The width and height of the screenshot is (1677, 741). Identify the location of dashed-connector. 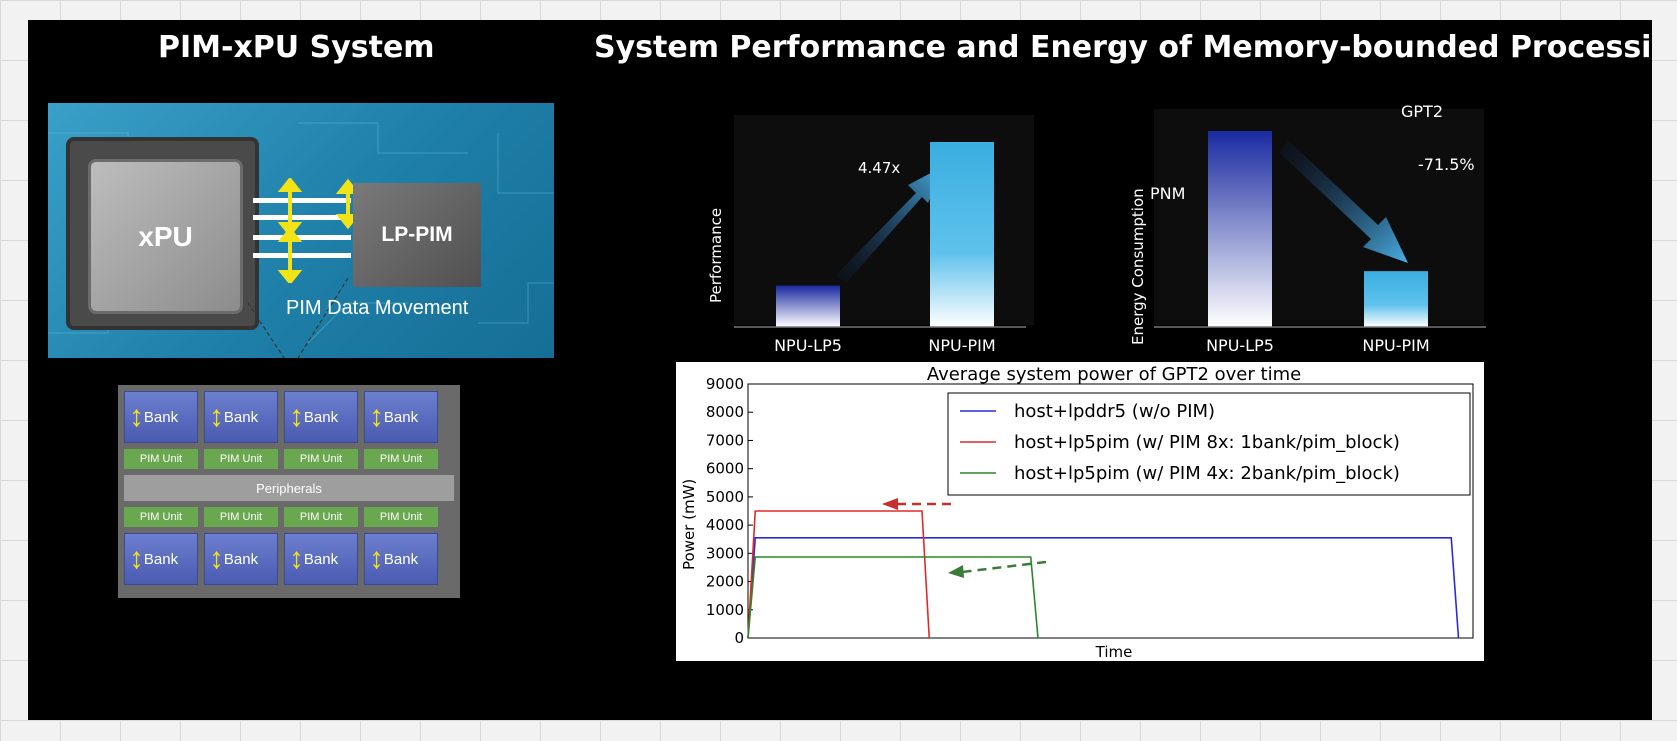
(298, 317).